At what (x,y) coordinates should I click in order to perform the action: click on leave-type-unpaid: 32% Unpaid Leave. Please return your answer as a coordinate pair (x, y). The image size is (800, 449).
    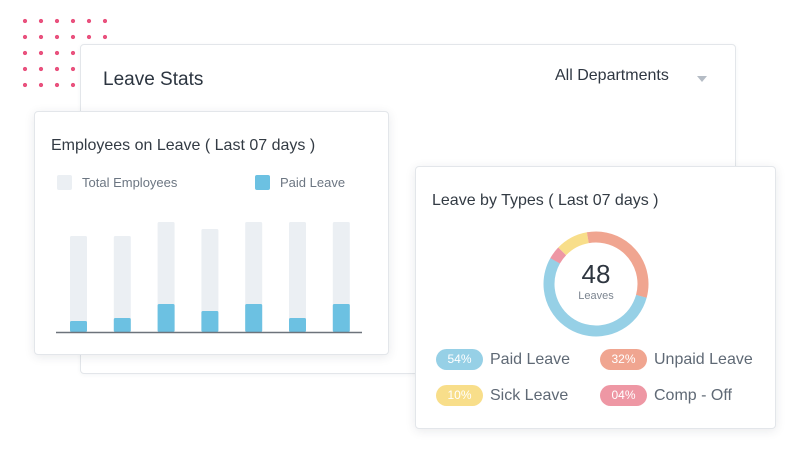
    Looking at the image, I should click on (676, 359).